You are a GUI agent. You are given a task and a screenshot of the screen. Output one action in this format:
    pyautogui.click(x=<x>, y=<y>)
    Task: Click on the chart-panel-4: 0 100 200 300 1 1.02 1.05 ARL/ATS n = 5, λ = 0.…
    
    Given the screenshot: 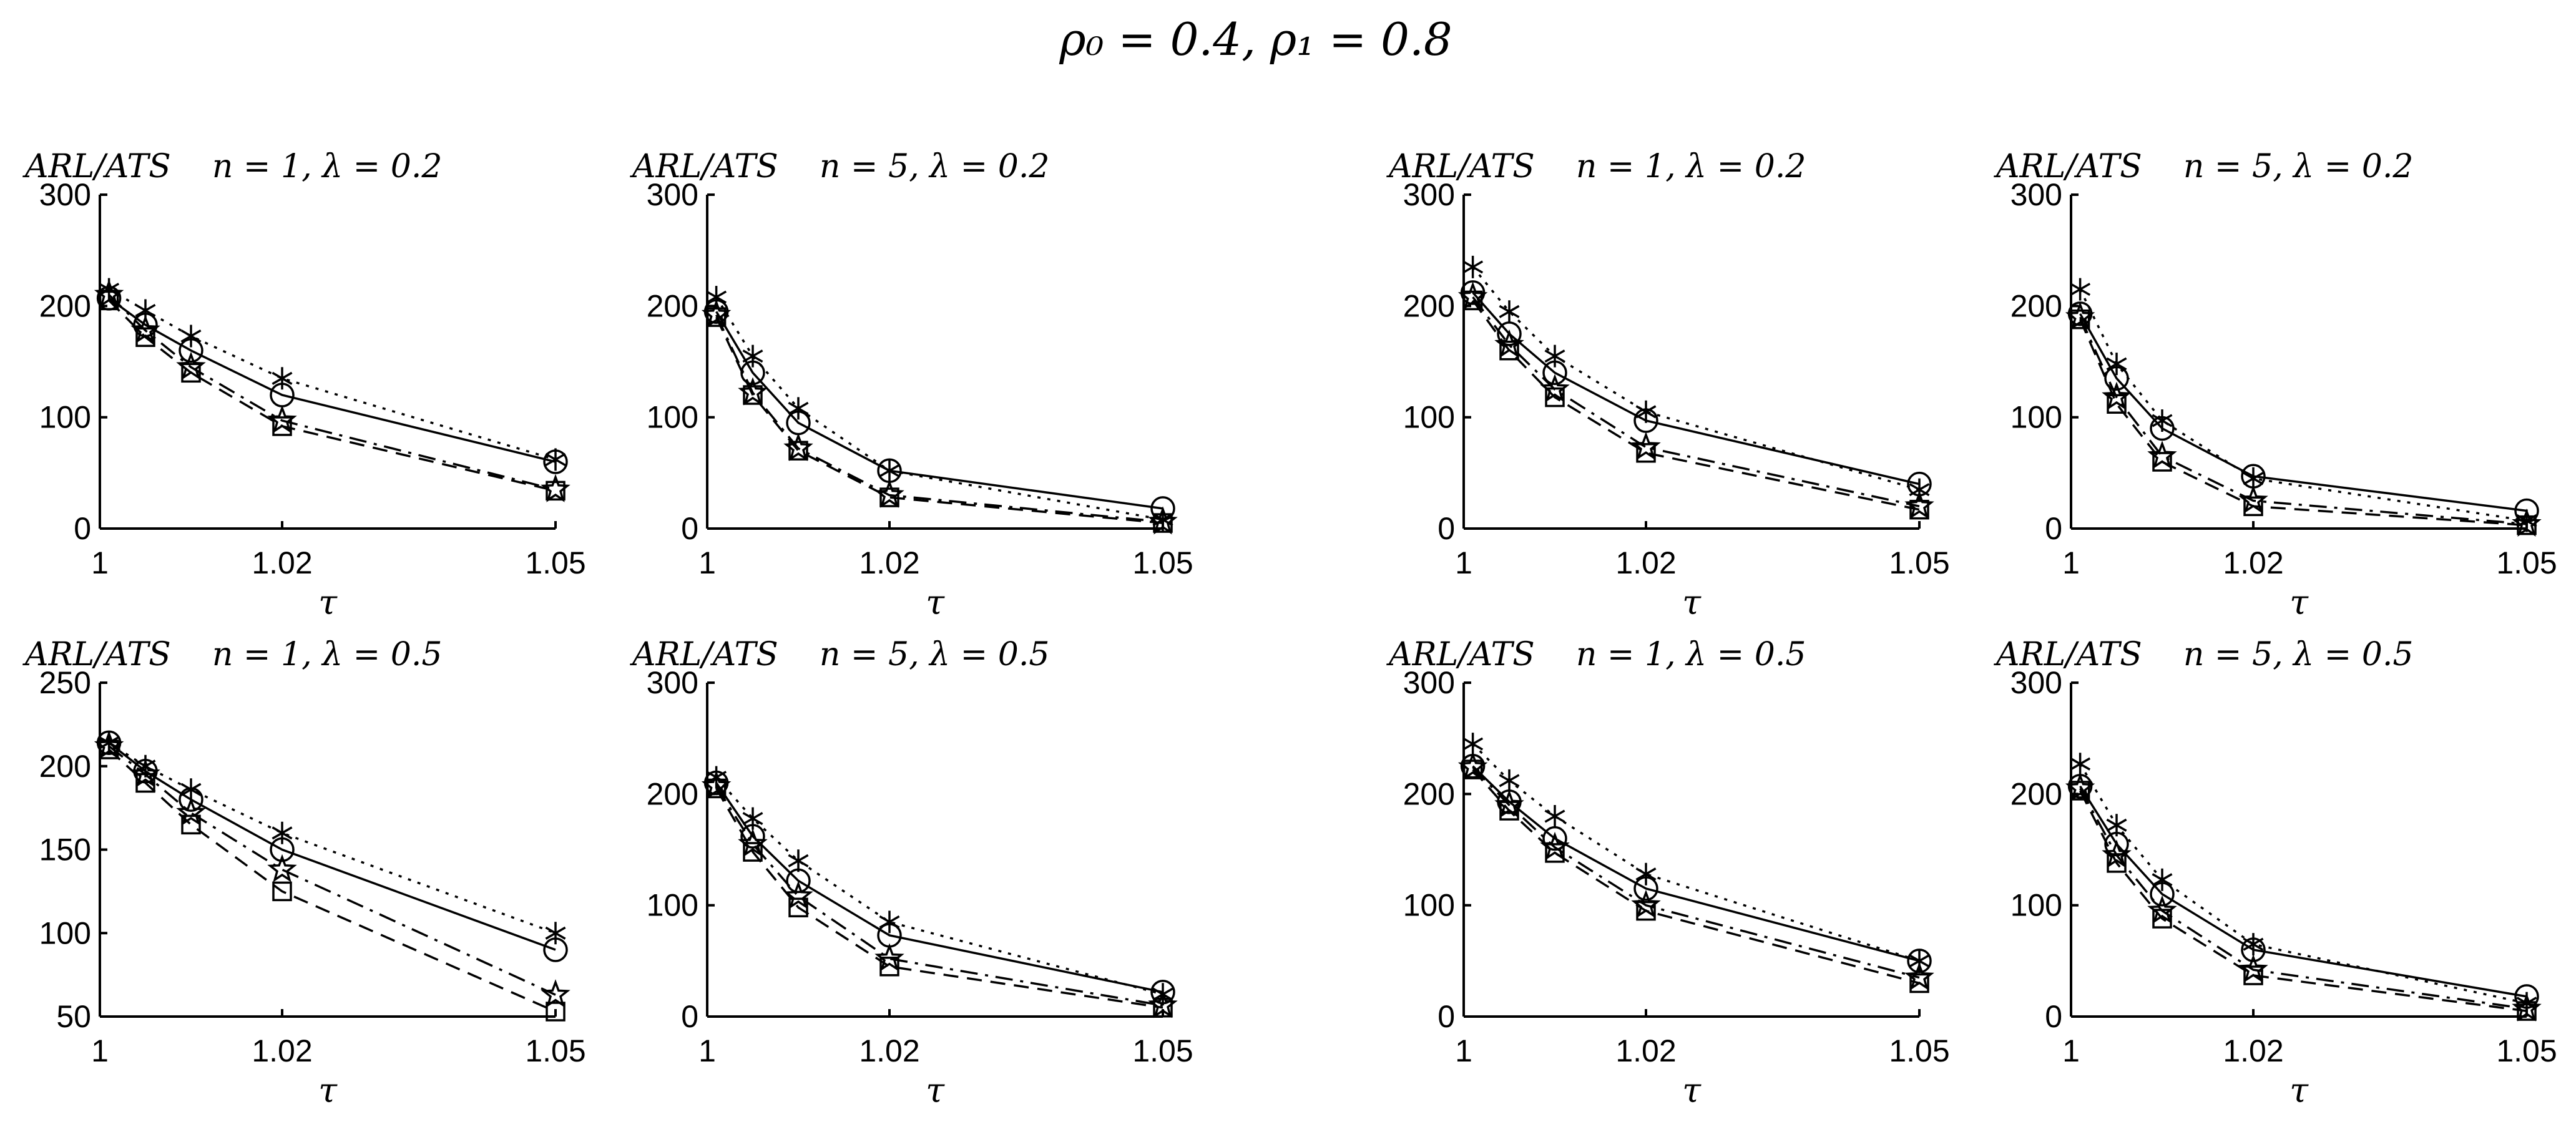 What is the action you would take?
    pyautogui.click(x=2275, y=385)
    